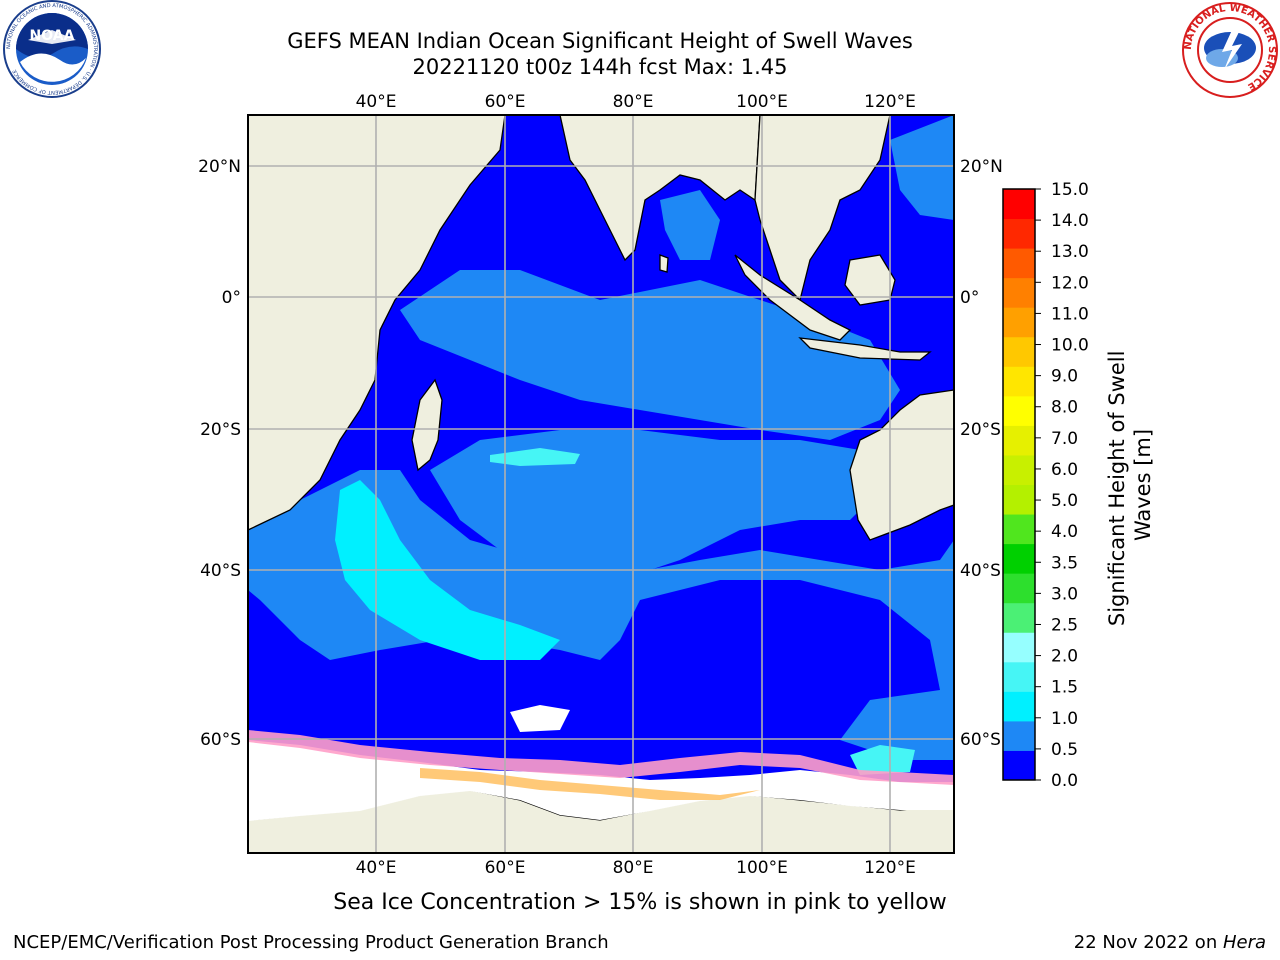 The height and width of the screenshot is (960, 1280). I want to click on colorbar-tick-label: 2.0, so click(1064, 657).